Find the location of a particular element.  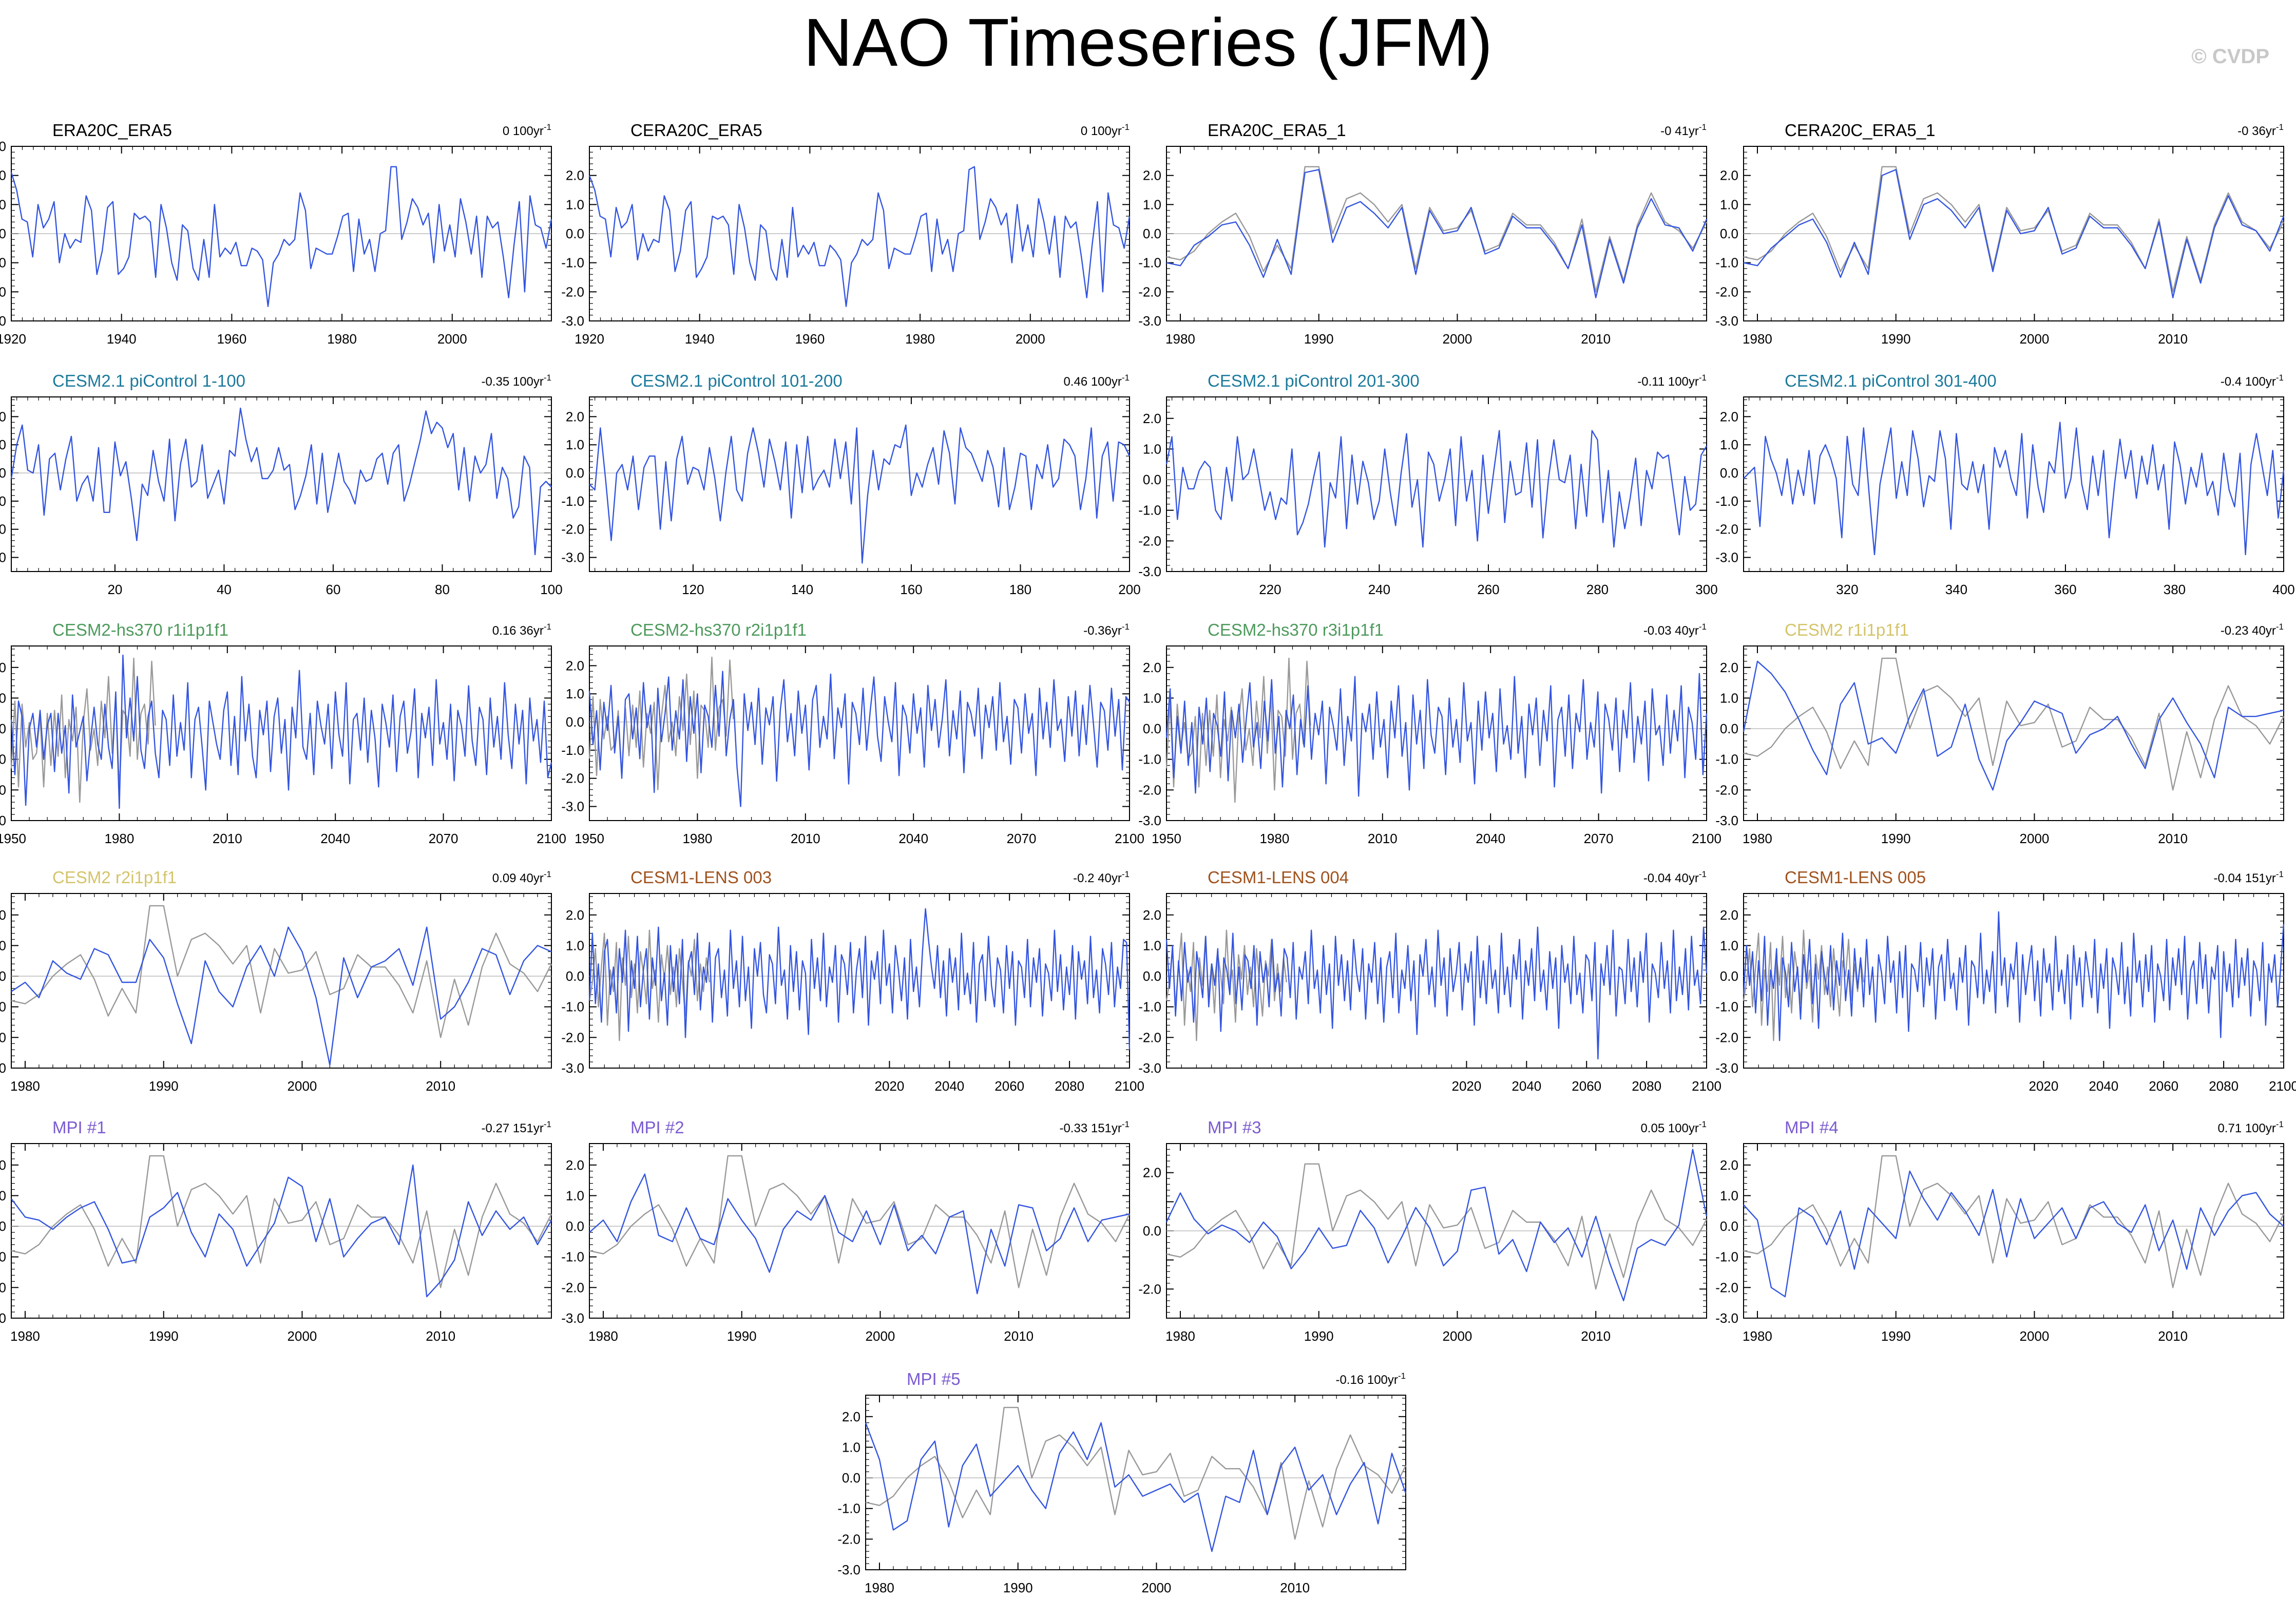

panel-title: MPI #2 is located at coordinates (657, 1127).